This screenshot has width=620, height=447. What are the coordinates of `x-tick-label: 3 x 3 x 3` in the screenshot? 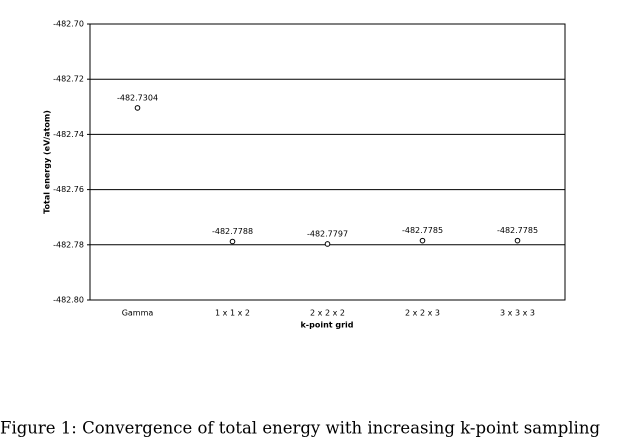 It's located at (517, 313).